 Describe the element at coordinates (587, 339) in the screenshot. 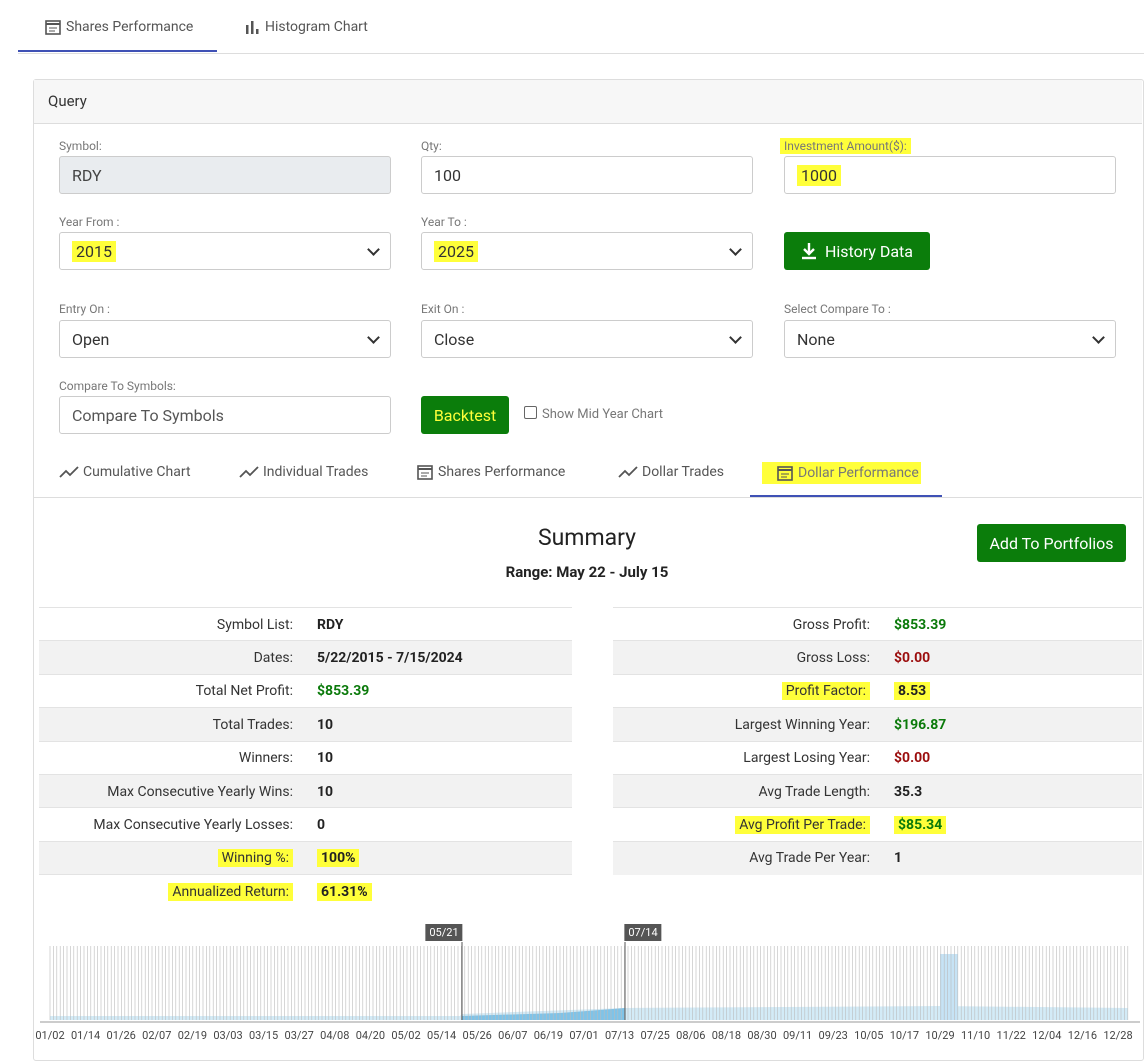

I see `exit-select: Close` at that location.